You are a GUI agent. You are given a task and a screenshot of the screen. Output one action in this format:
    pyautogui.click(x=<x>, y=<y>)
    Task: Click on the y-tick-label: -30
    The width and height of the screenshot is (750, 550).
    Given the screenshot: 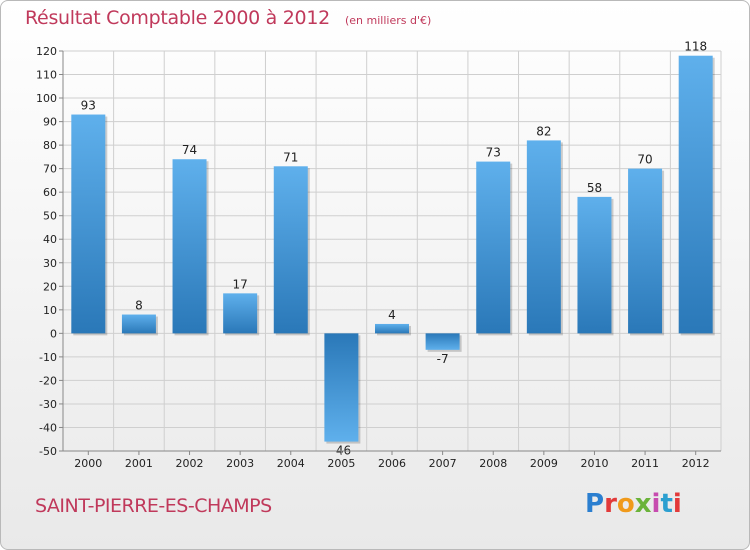 What is the action you would take?
    pyautogui.click(x=48, y=404)
    